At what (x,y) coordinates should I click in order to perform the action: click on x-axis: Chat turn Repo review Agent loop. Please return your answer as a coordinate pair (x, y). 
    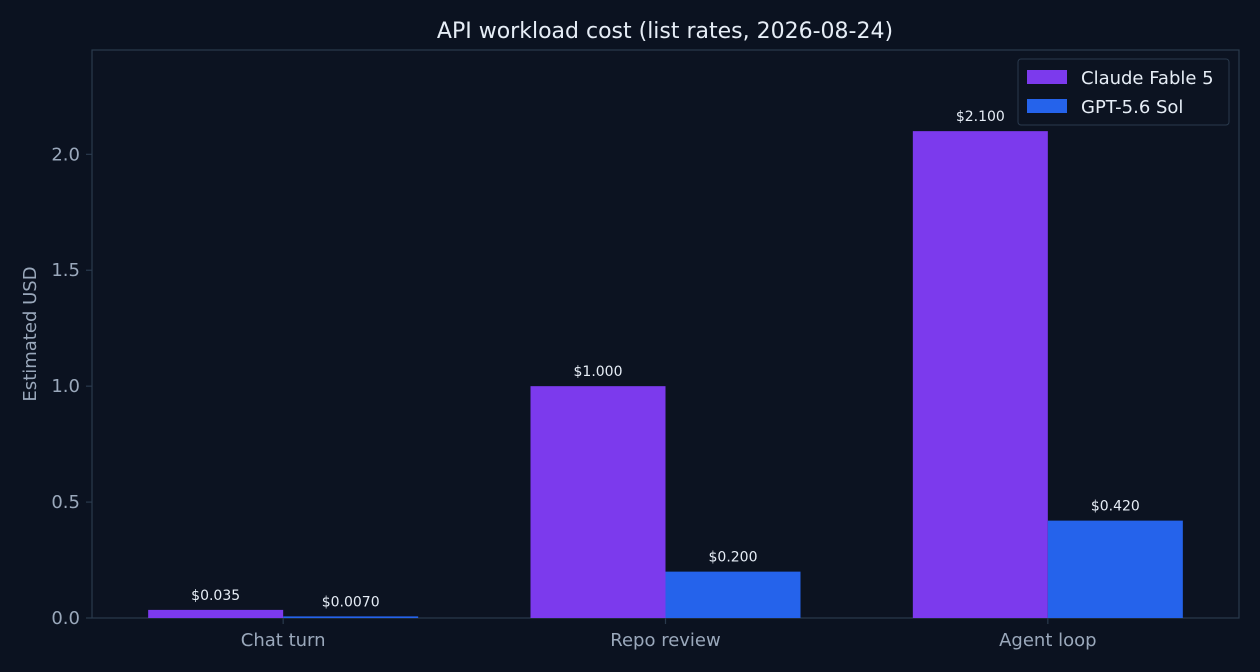
    Looking at the image, I should click on (669, 634).